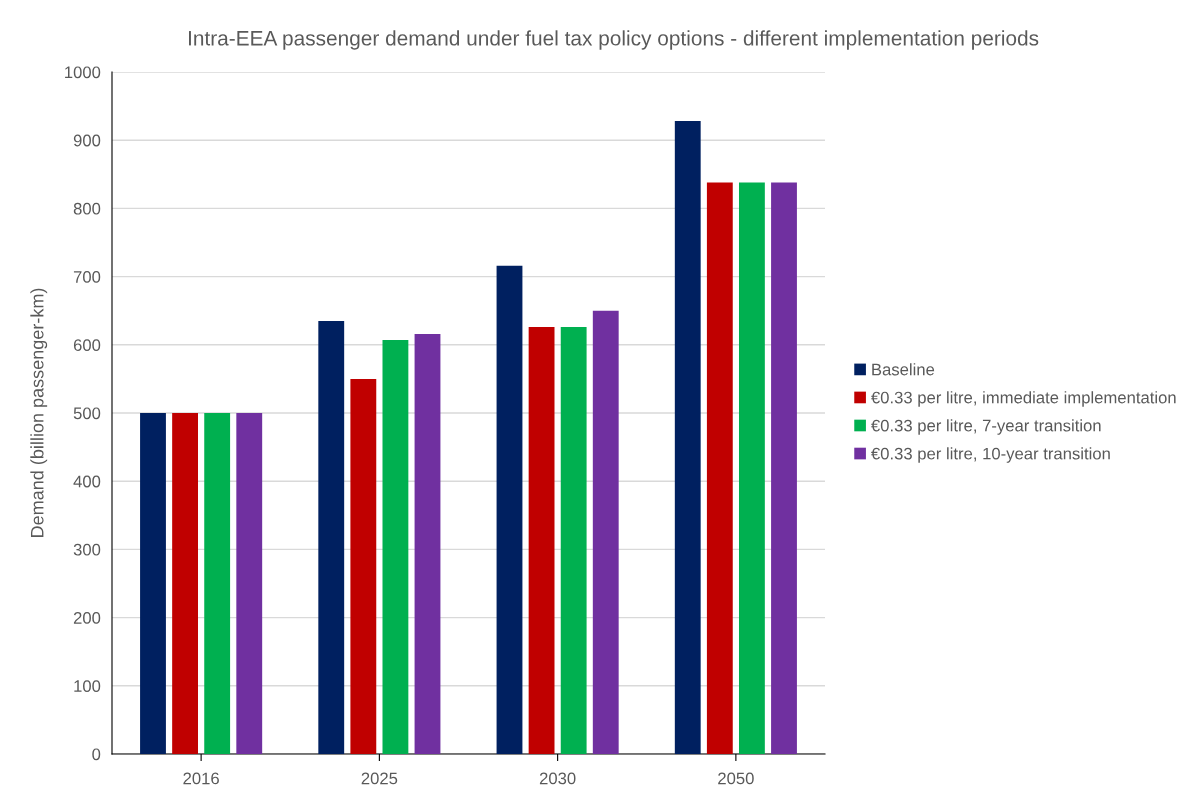 The width and height of the screenshot is (1202, 792). What do you see at coordinates (613, 40) in the screenshot?
I see `chart-title: Intra-EEA passenger demand under fuel tax policy options - different implementation periods` at bounding box center [613, 40].